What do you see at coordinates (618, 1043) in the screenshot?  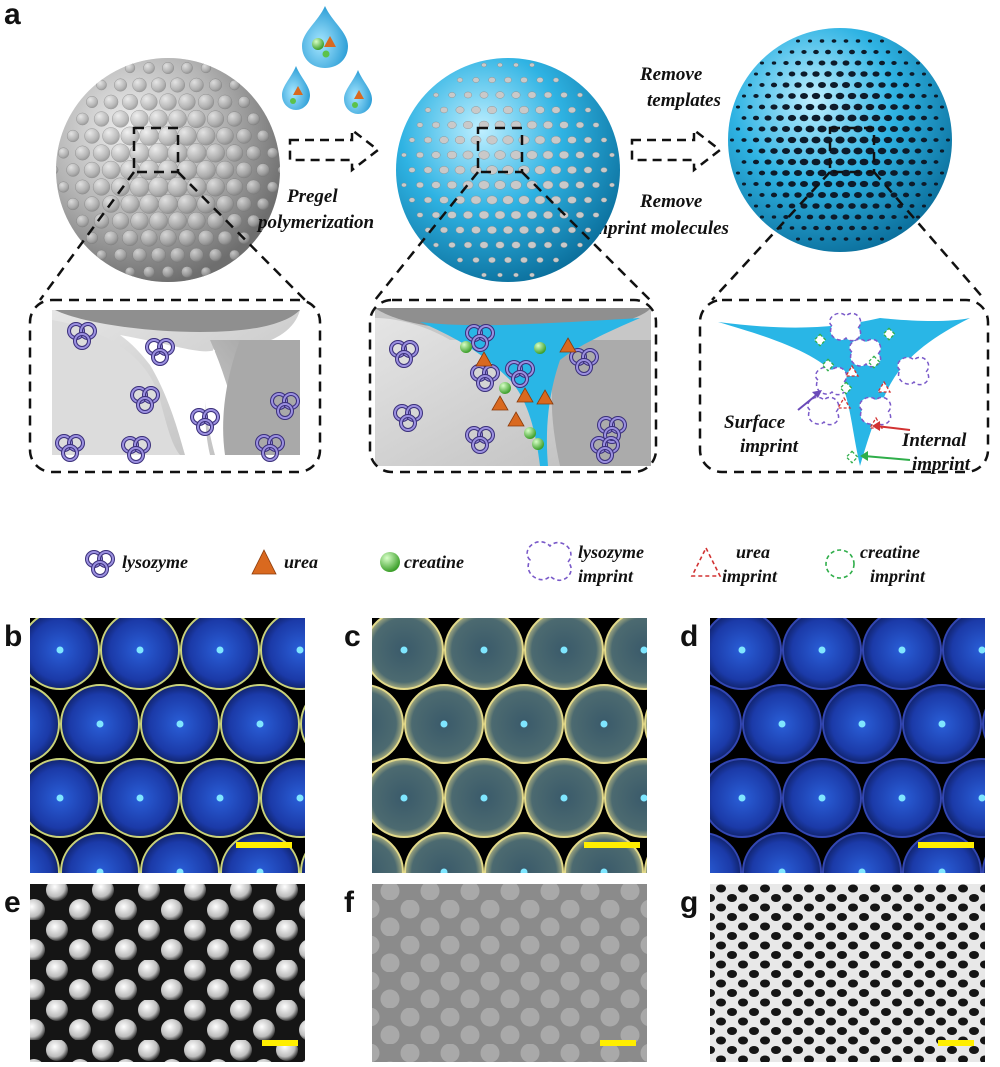 I see `scale-bar-f` at bounding box center [618, 1043].